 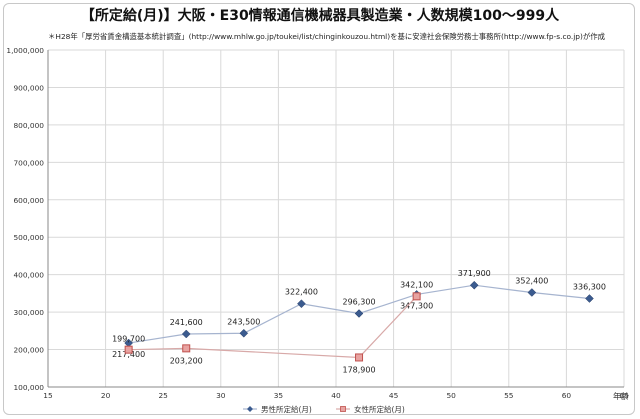 What do you see at coordinates (163, 395) in the screenshot?
I see `x-tick-label: 25` at bounding box center [163, 395].